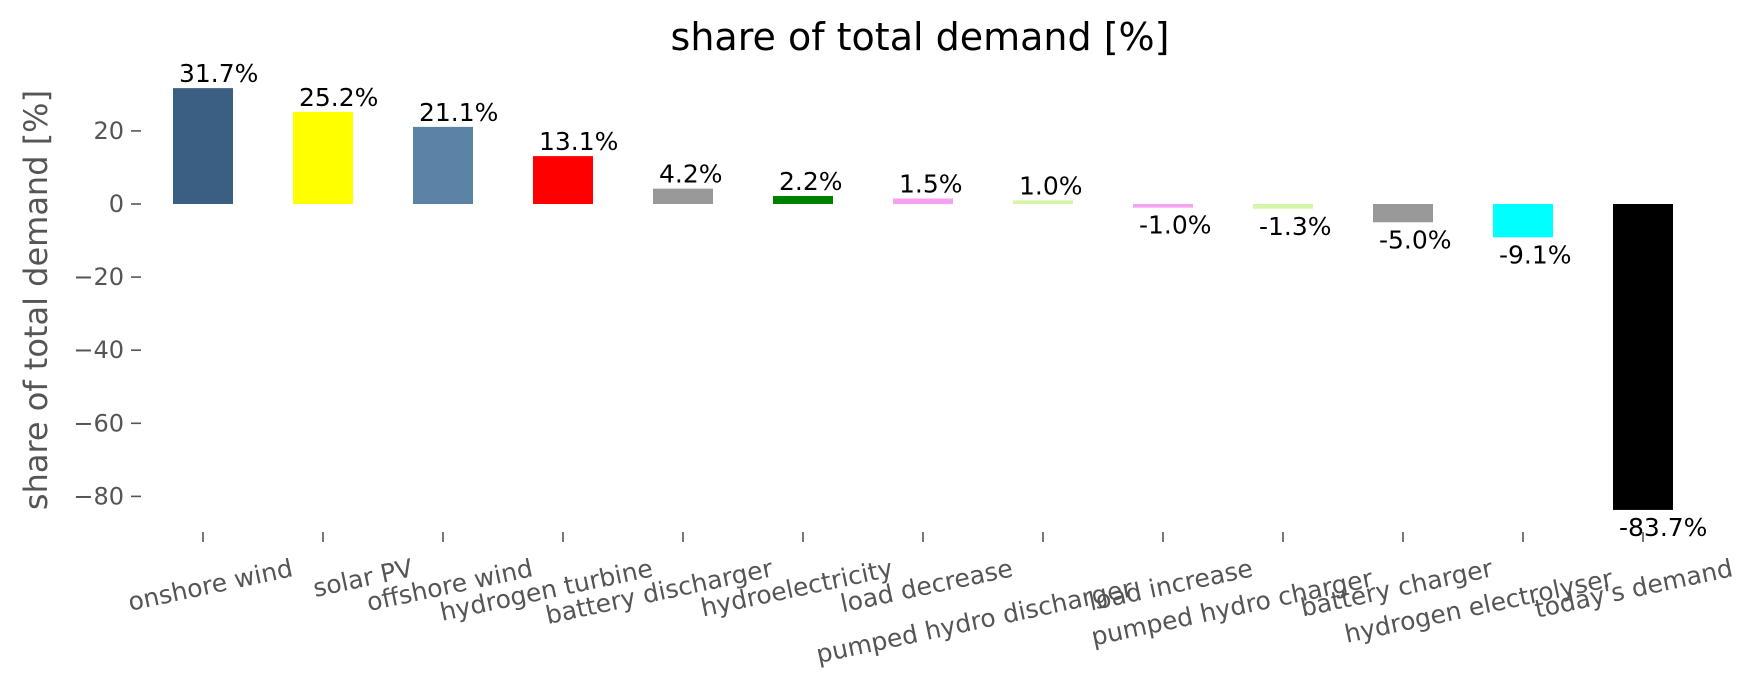 The image size is (1764, 689). What do you see at coordinates (98, 423) in the screenshot?
I see `y-tick-label: −60` at bounding box center [98, 423].